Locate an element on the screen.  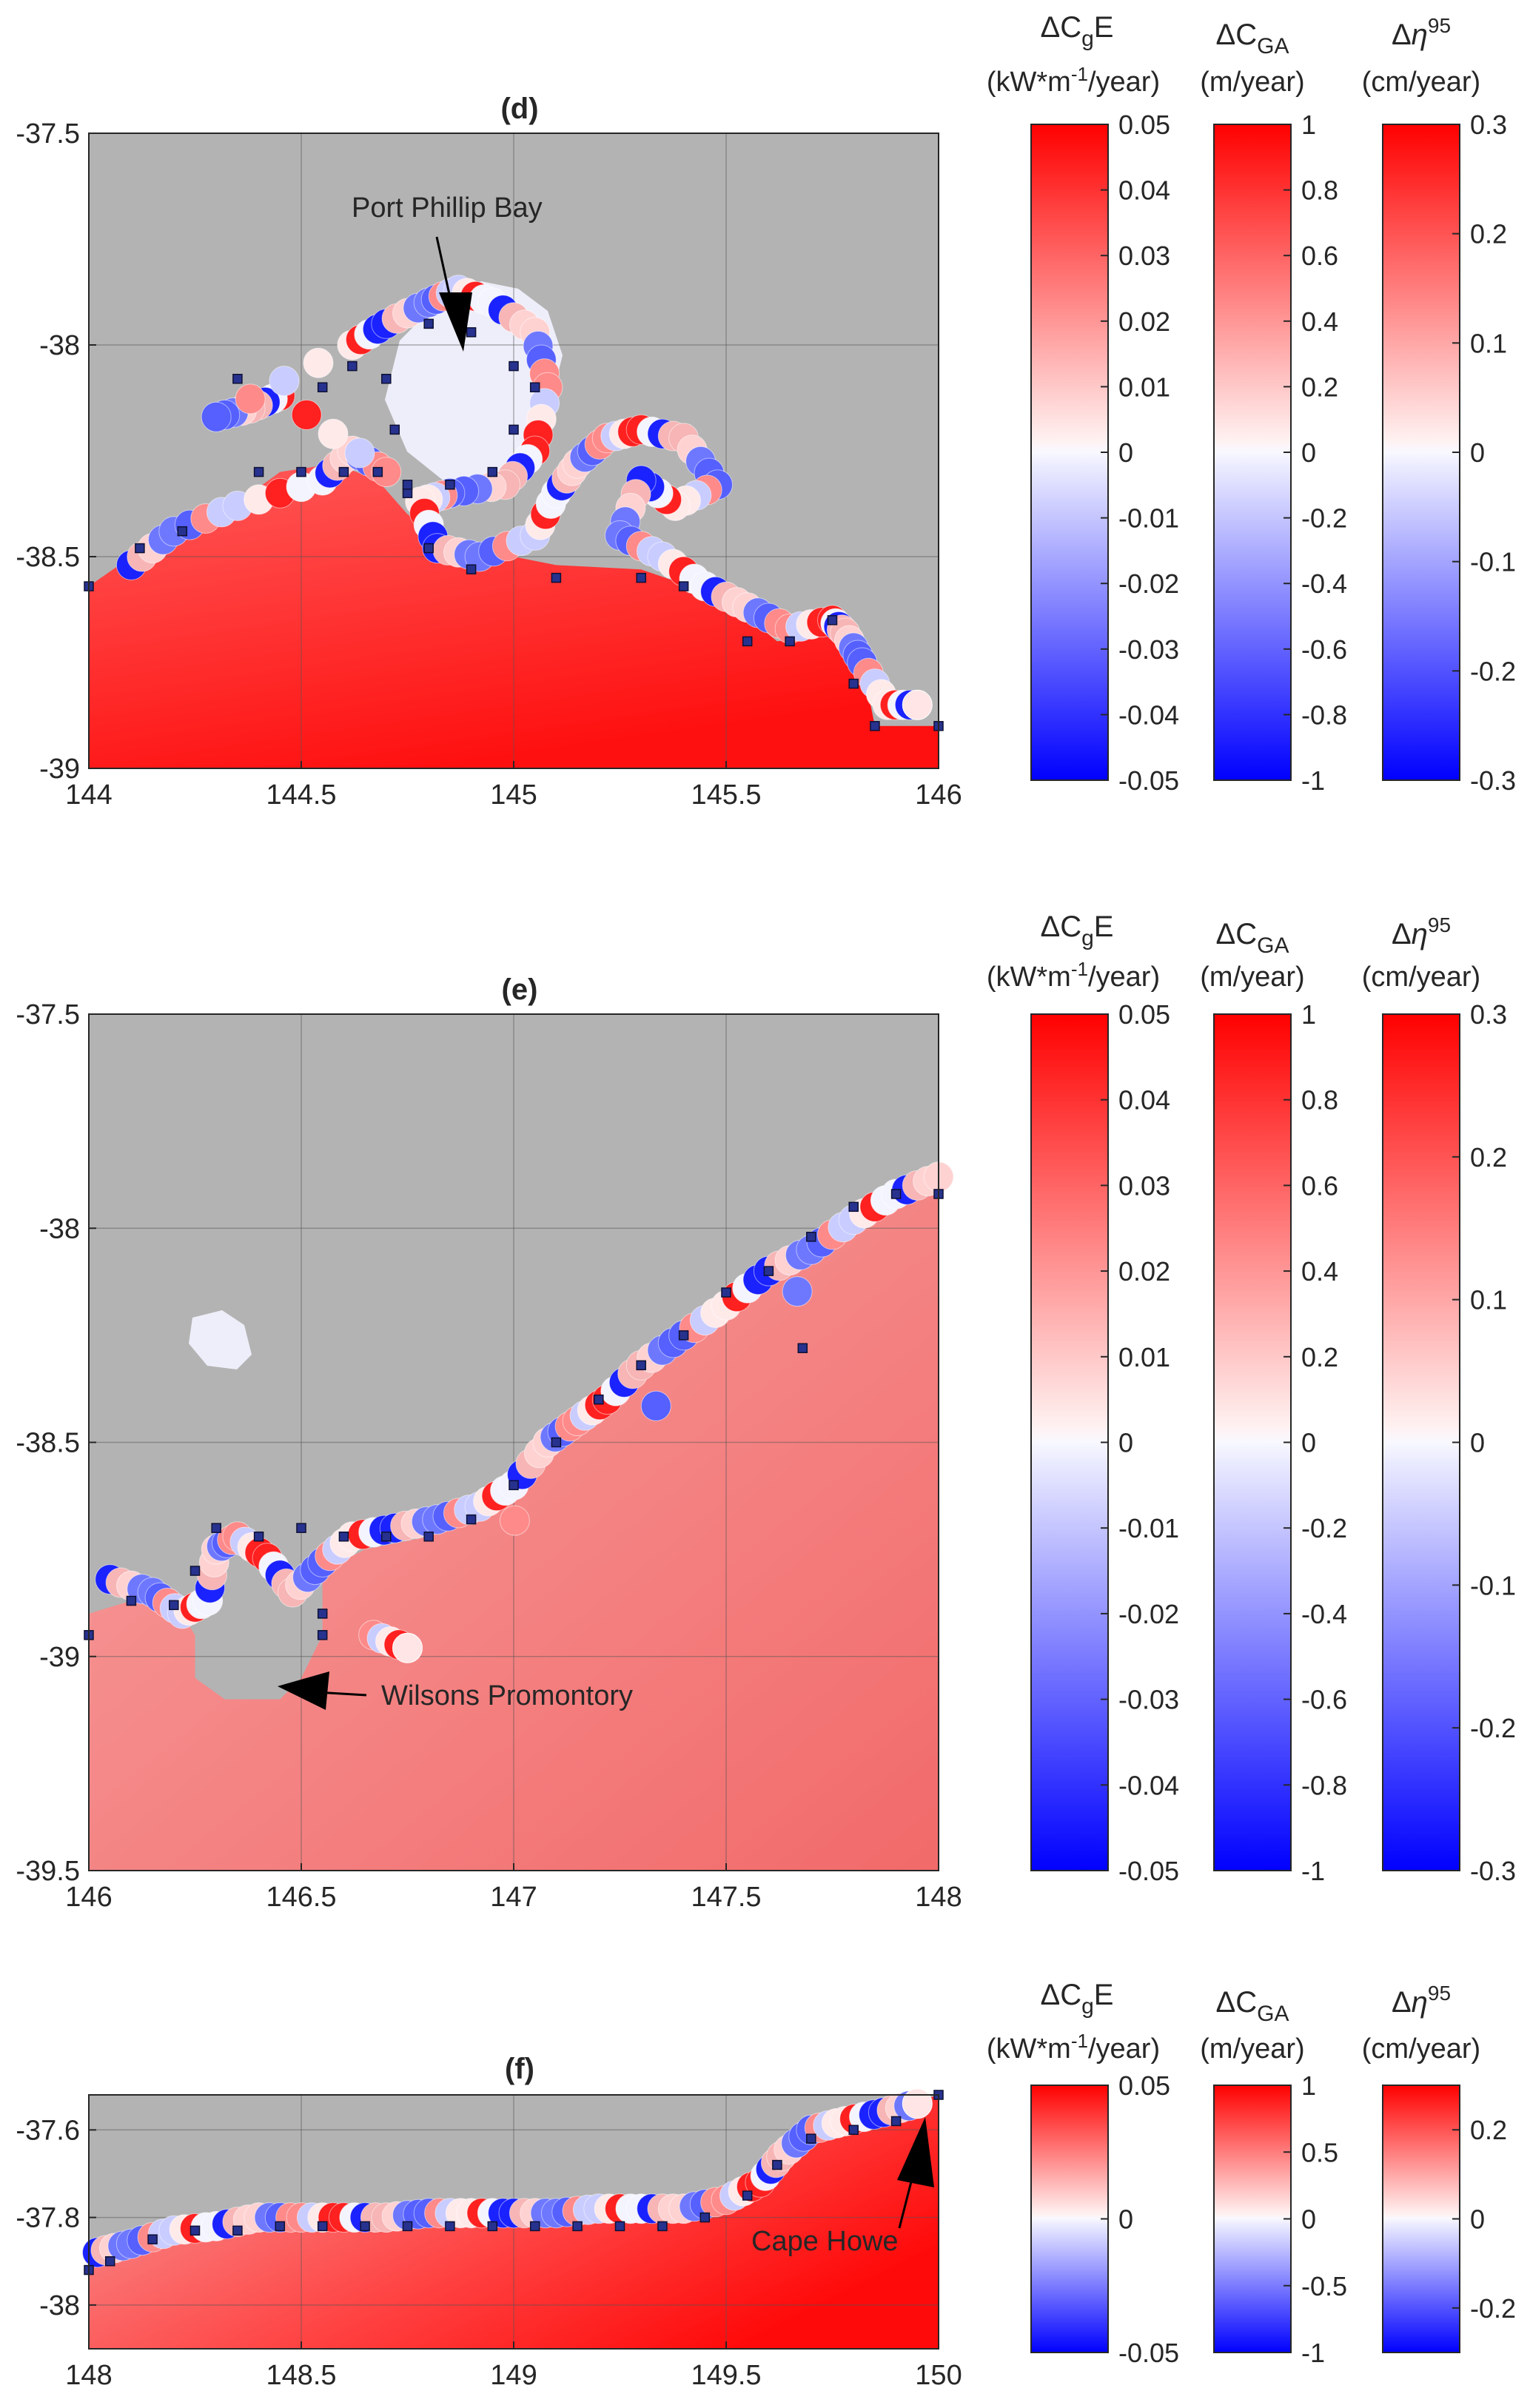
y-tick-label: -39 is located at coordinates (59, 1657).